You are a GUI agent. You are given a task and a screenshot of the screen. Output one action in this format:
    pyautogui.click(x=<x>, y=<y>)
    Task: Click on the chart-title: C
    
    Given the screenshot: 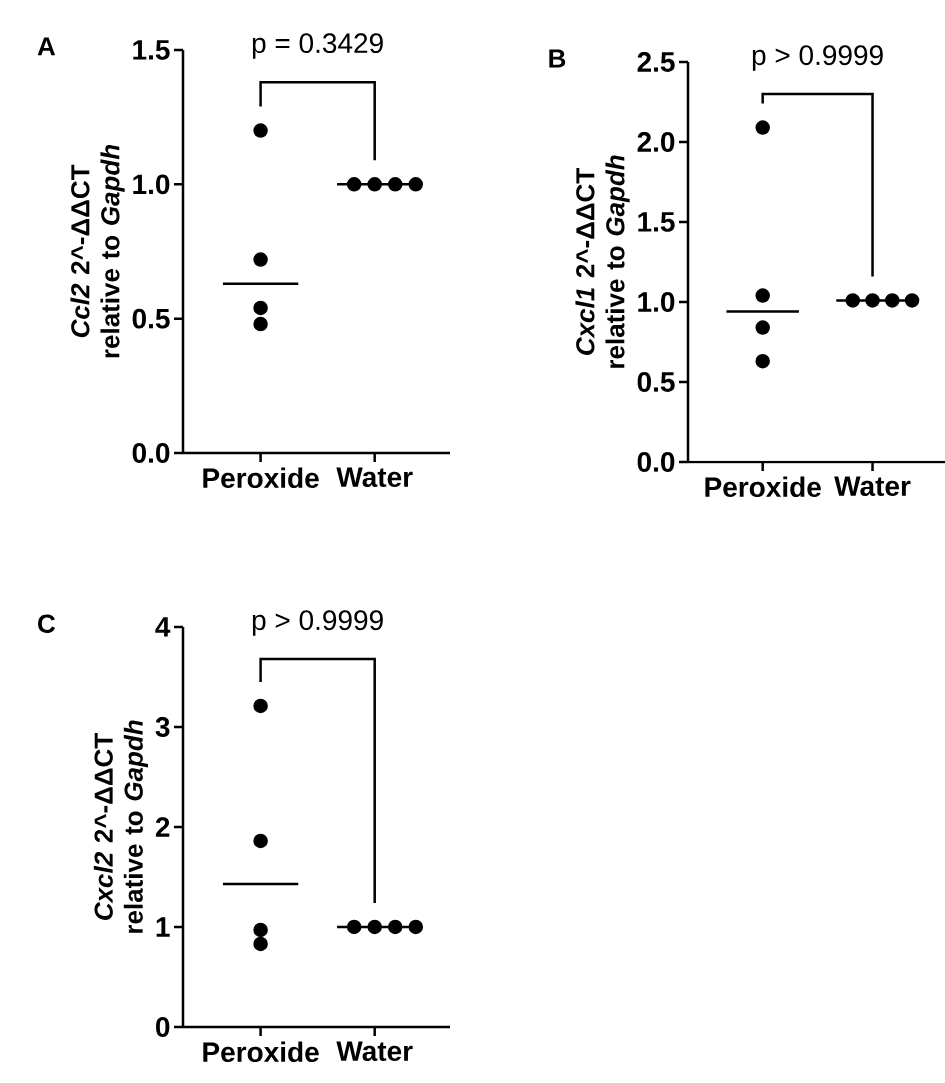 What is the action you would take?
    pyautogui.click(x=47, y=623)
    